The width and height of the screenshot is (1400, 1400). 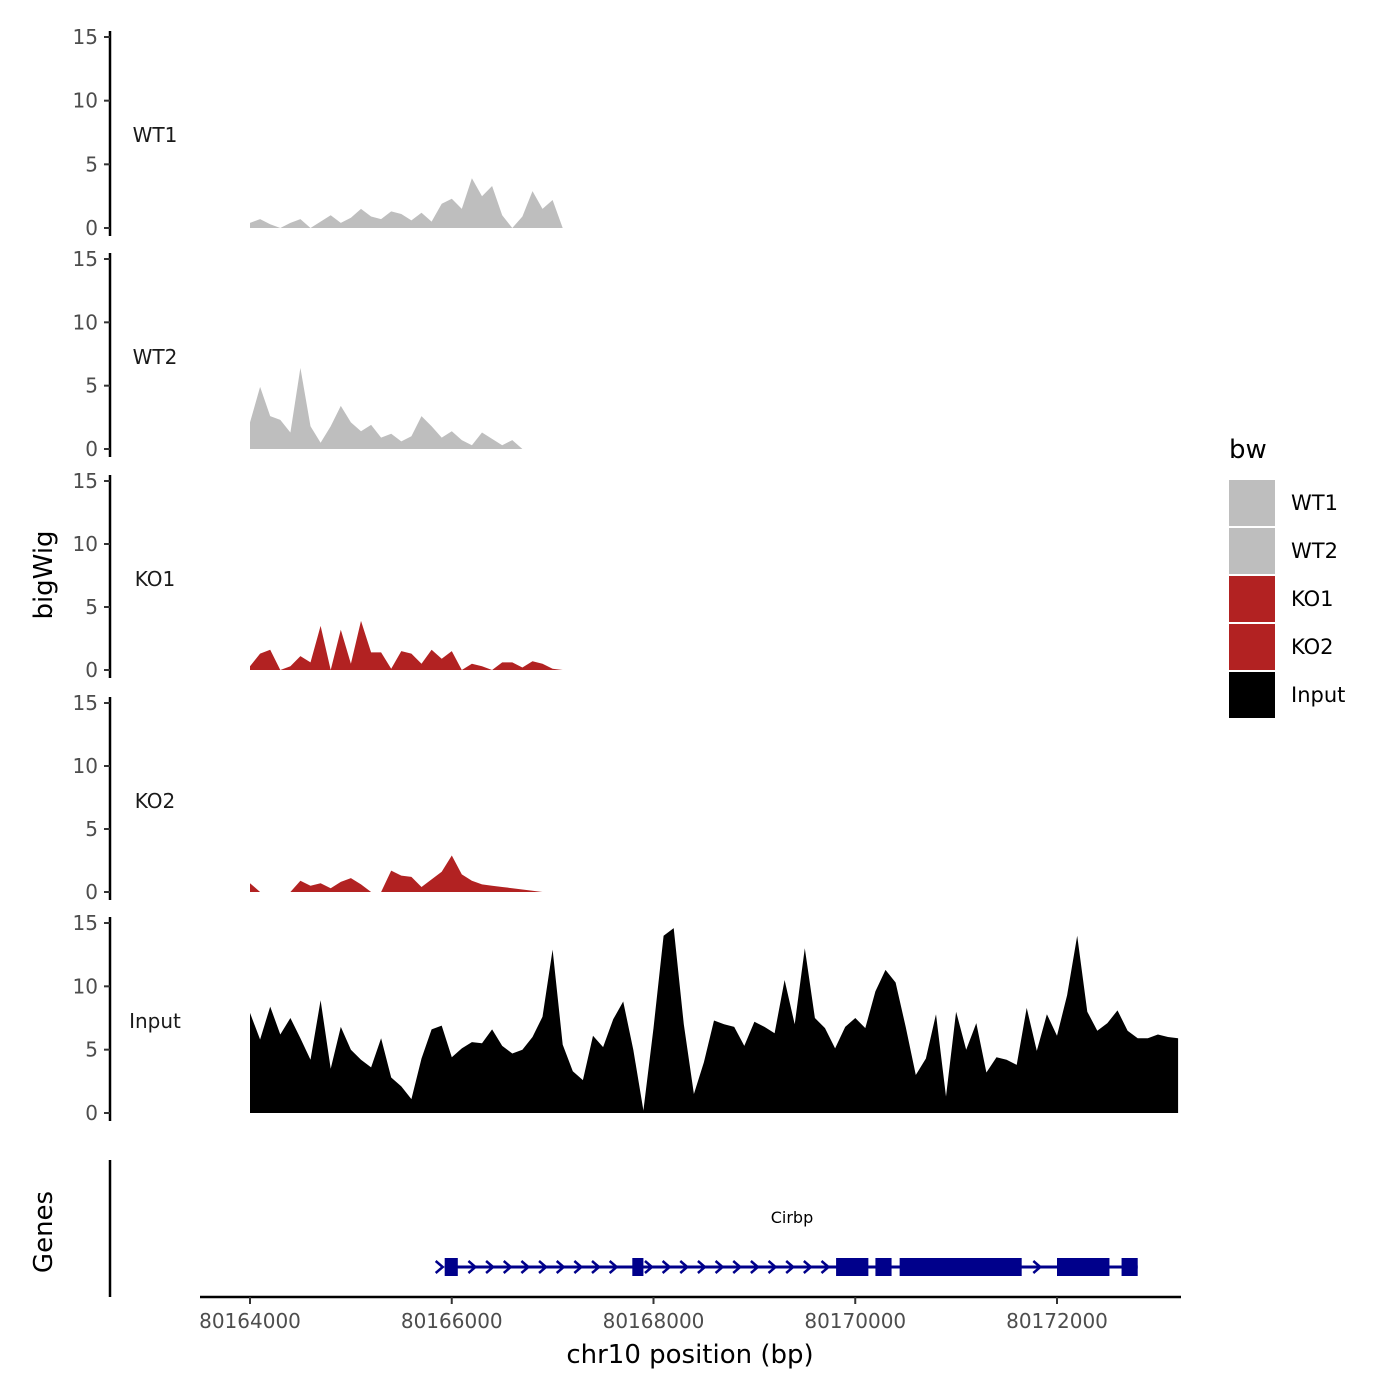 What do you see at coordinates (1283, 551) in the screenshot?
I see `legend-item-wt2: WT2` at bounding box center [1283, 551].